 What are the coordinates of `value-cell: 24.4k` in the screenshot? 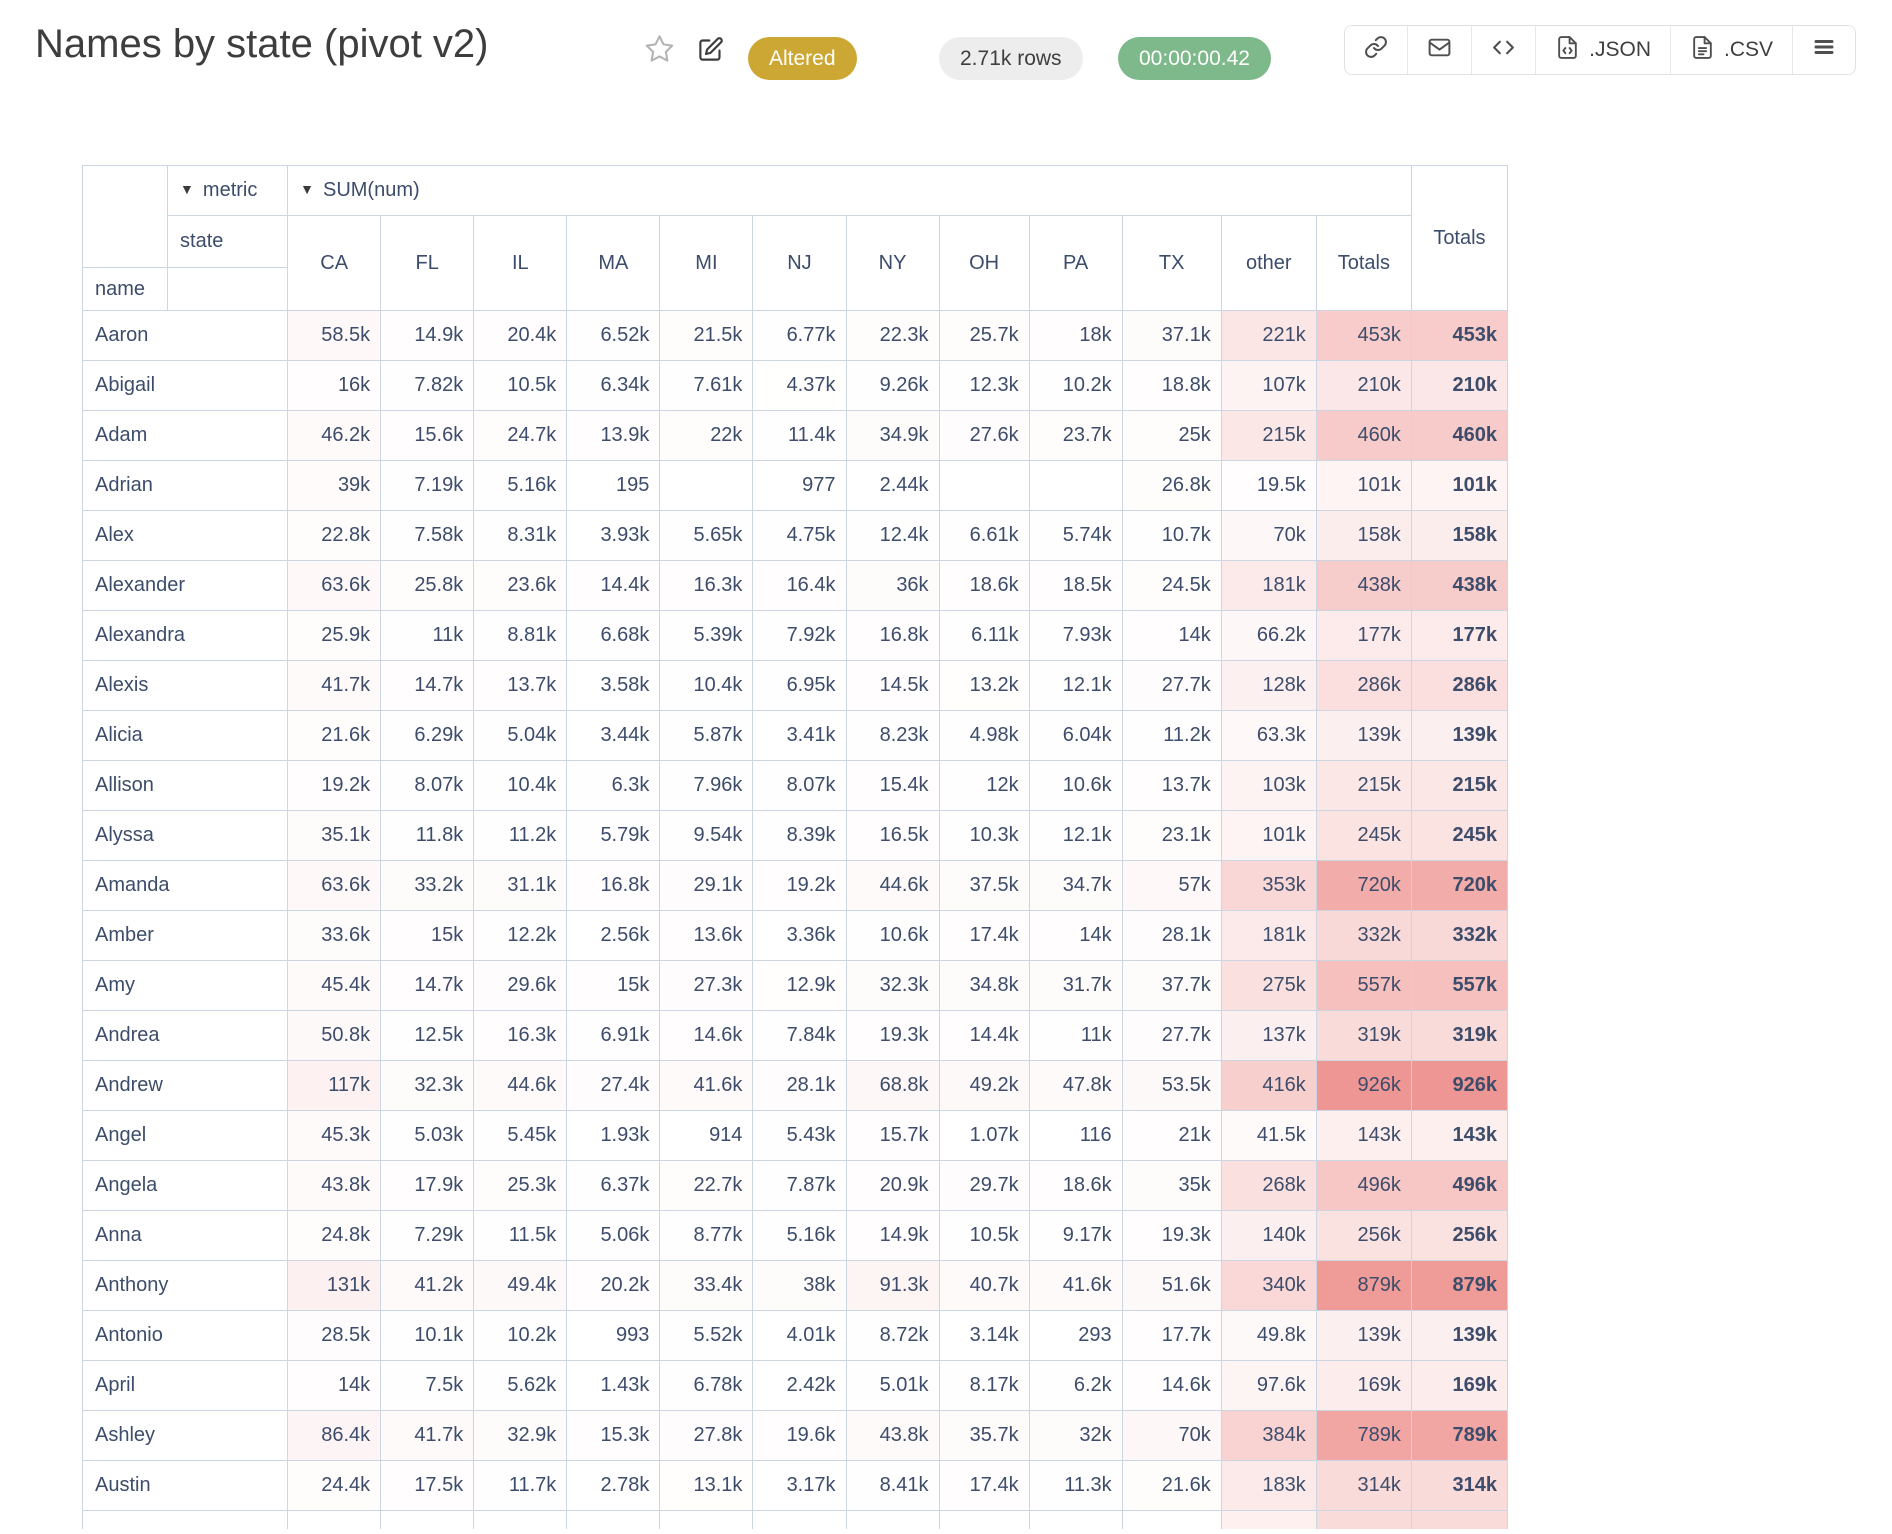 It's located at (334, 1485).